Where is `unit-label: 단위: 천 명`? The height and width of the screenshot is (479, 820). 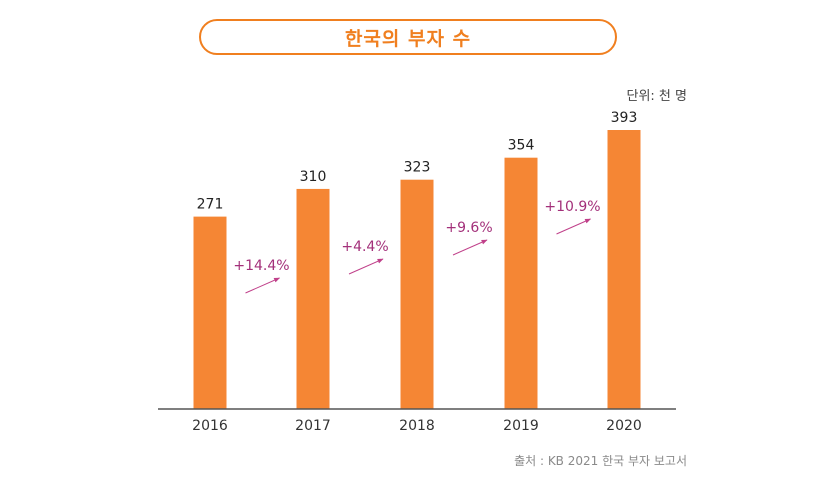
unit-label: 단위: 천 명 is located at coordinates (657, 96).